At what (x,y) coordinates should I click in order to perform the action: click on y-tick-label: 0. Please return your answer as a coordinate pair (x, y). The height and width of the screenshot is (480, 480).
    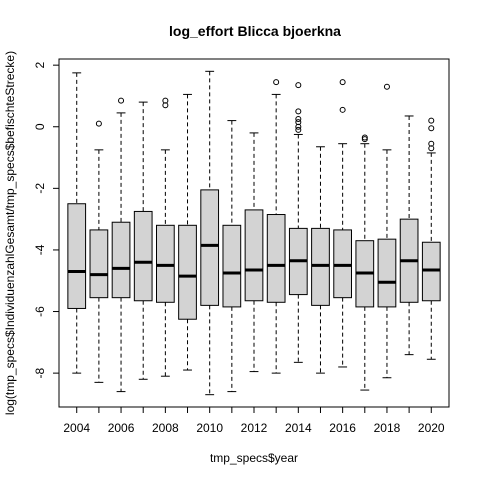
    Looking at the image, I should click on (40, 126).